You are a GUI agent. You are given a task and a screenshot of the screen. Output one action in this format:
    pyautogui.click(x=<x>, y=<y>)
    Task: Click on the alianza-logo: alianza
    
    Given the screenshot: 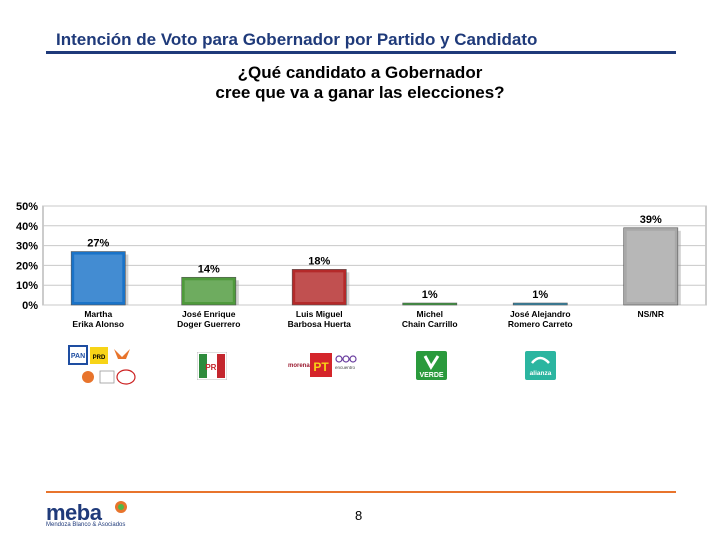 What is the action you would take?
    pyautogui.click(x=540, y=368)
    